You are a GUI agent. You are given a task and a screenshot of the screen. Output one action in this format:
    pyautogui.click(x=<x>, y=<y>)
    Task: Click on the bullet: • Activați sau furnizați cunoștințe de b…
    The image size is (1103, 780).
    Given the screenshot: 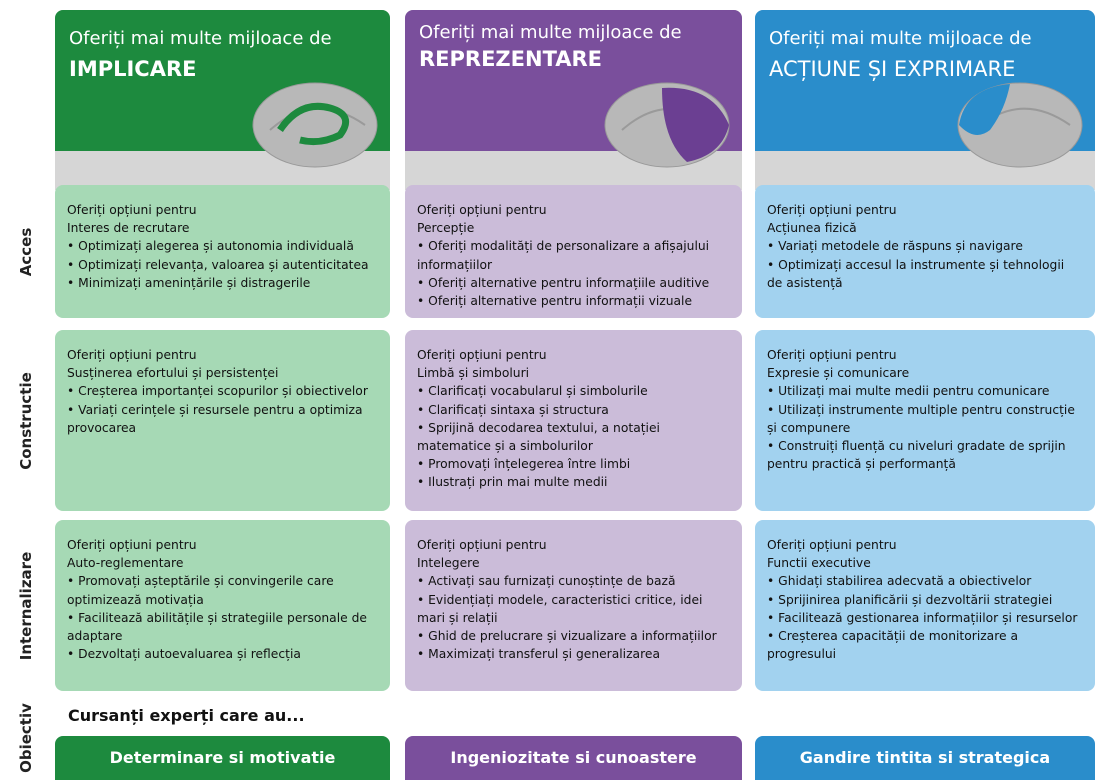 What is the action you would take?
    pyautogui.click(x=546, y=581)
    